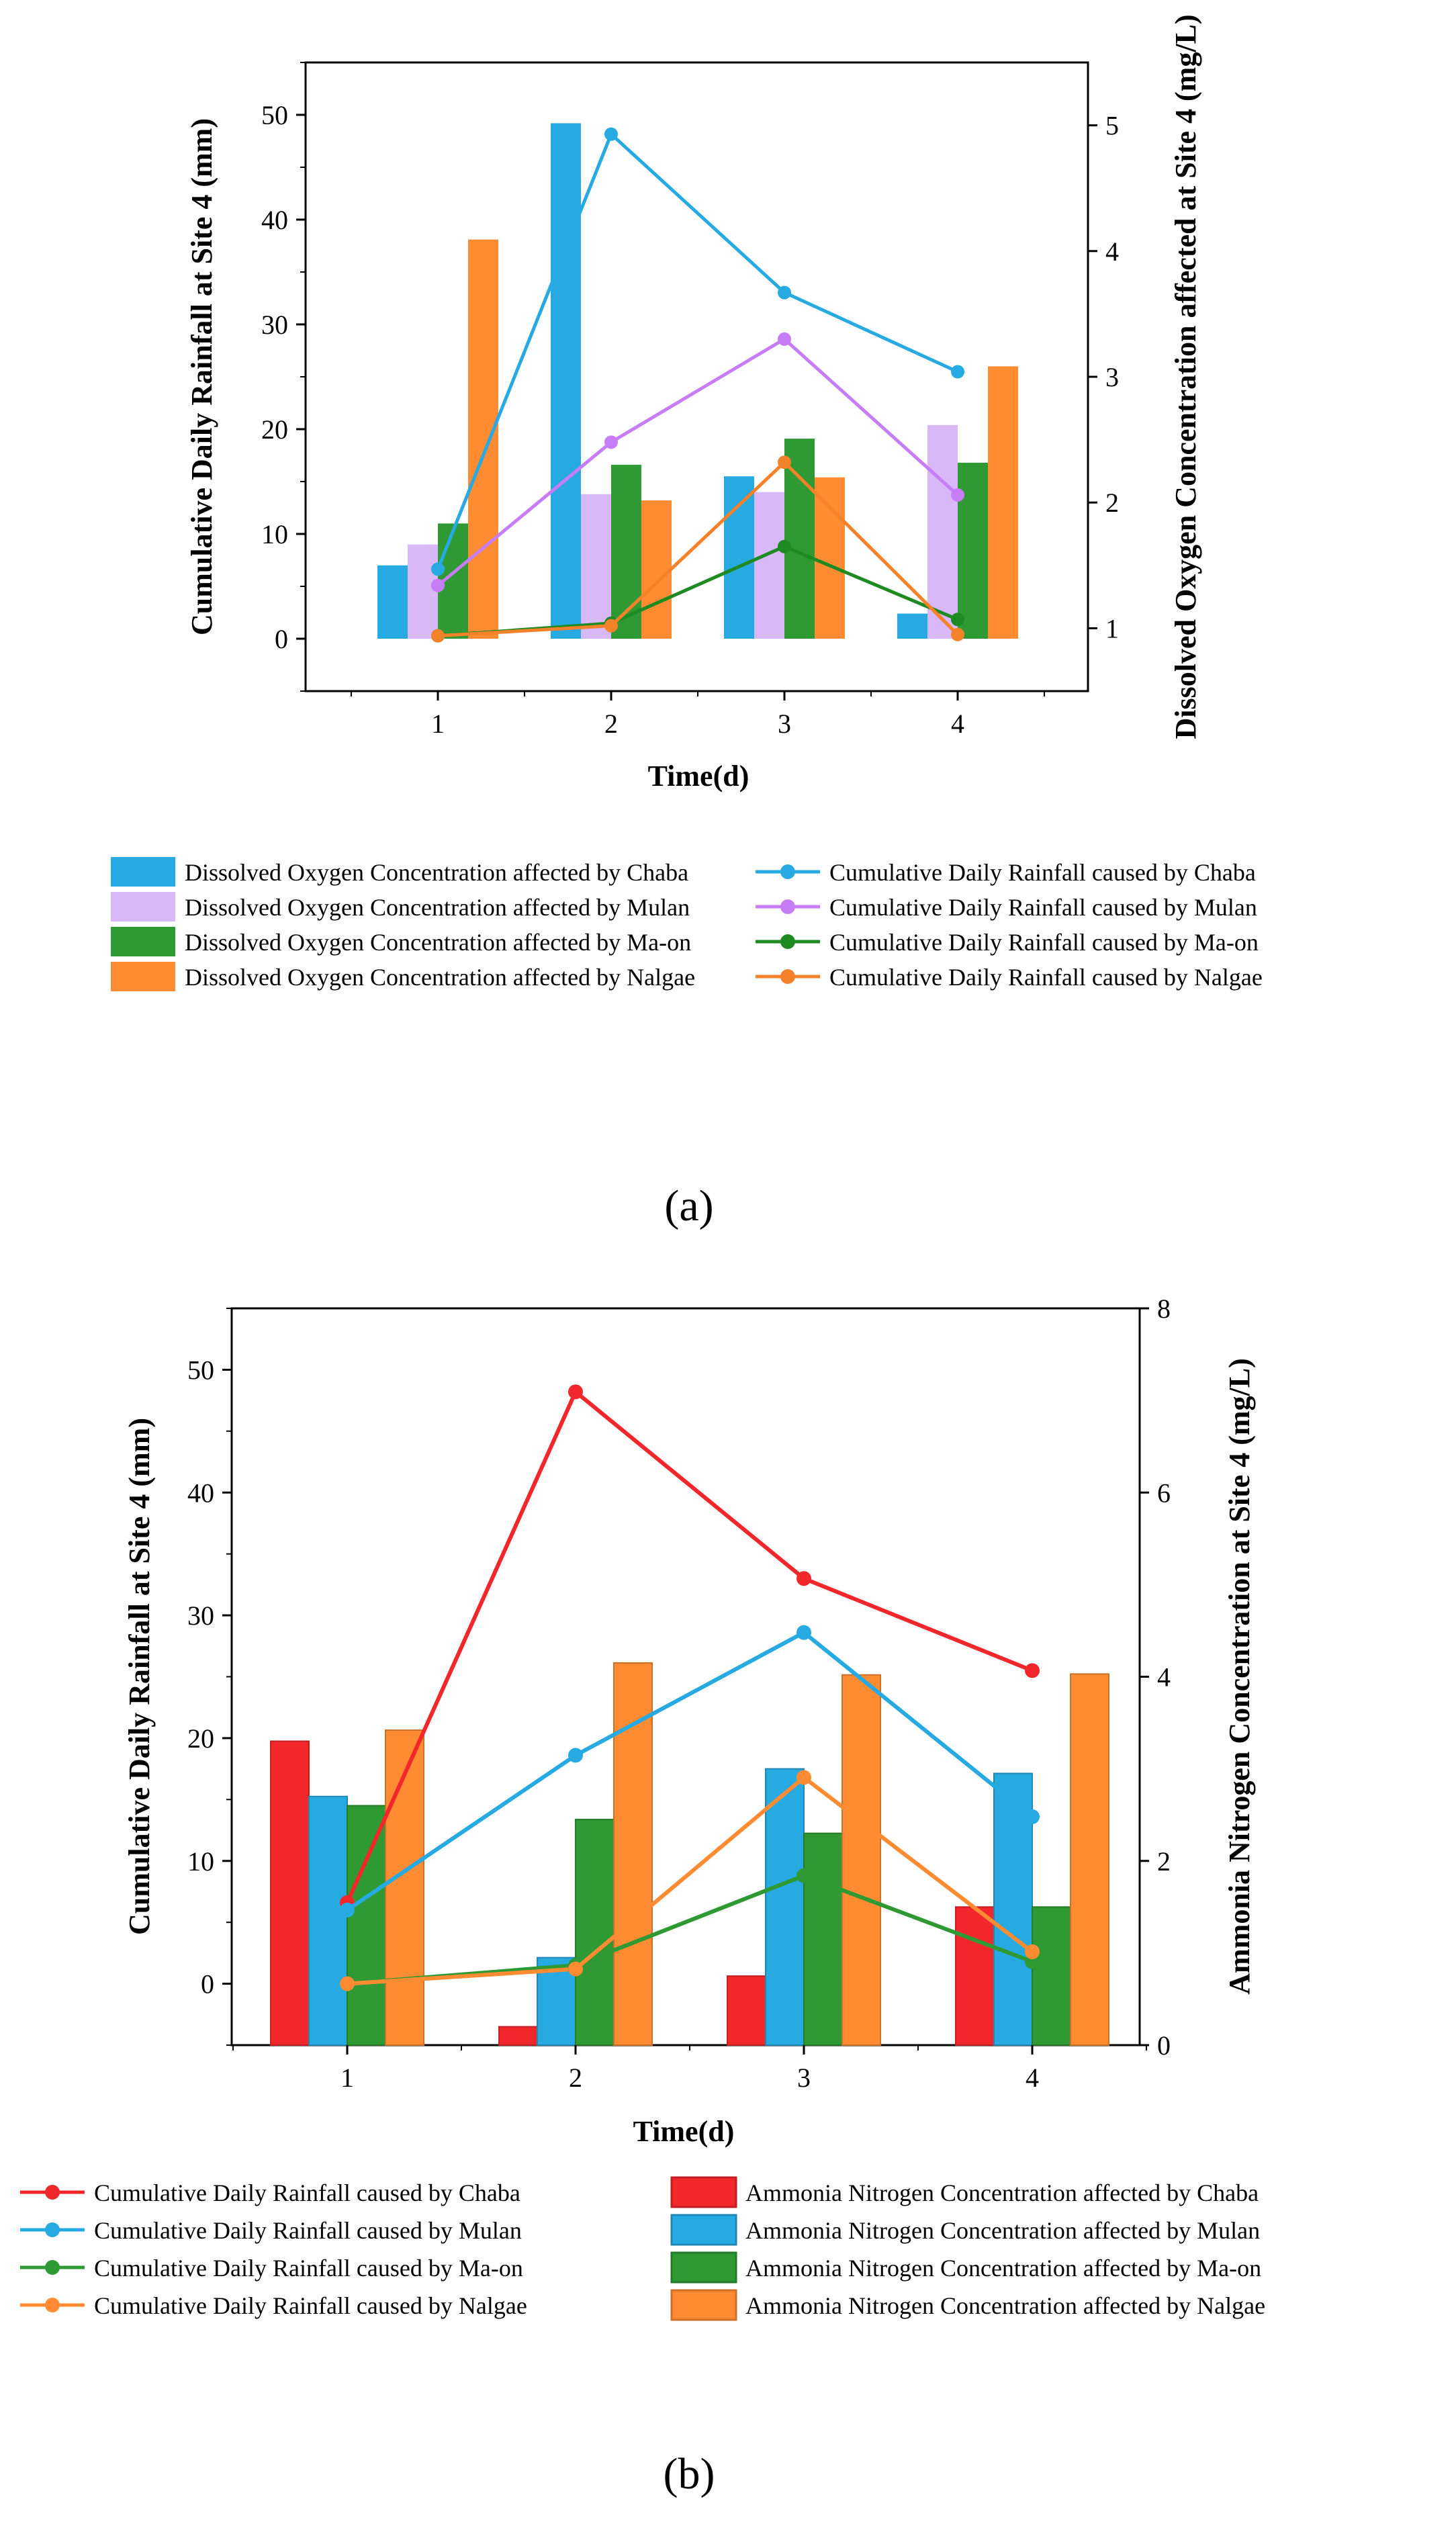  Describe the element at coordinates (958, 724) in the screenshot. I see `chart-a-x-tick-label: 4` at that location.